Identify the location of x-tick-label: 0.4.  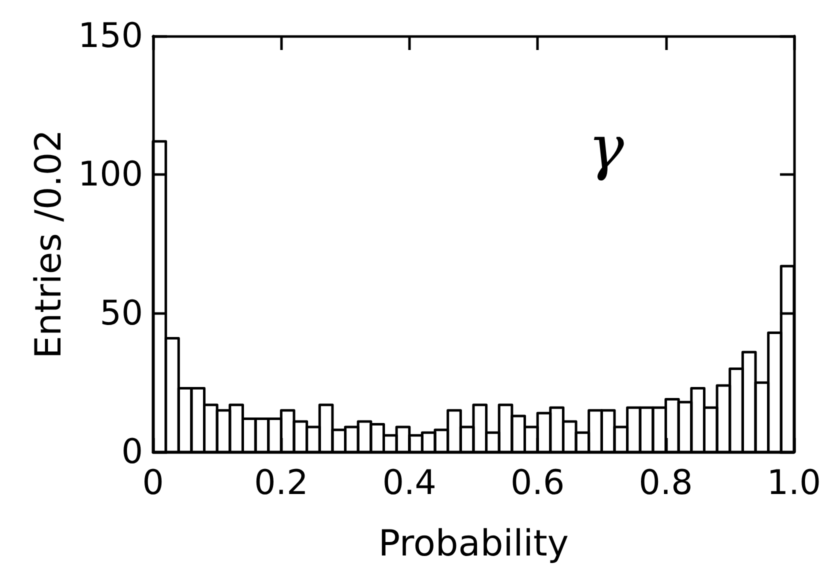
(409, 483).